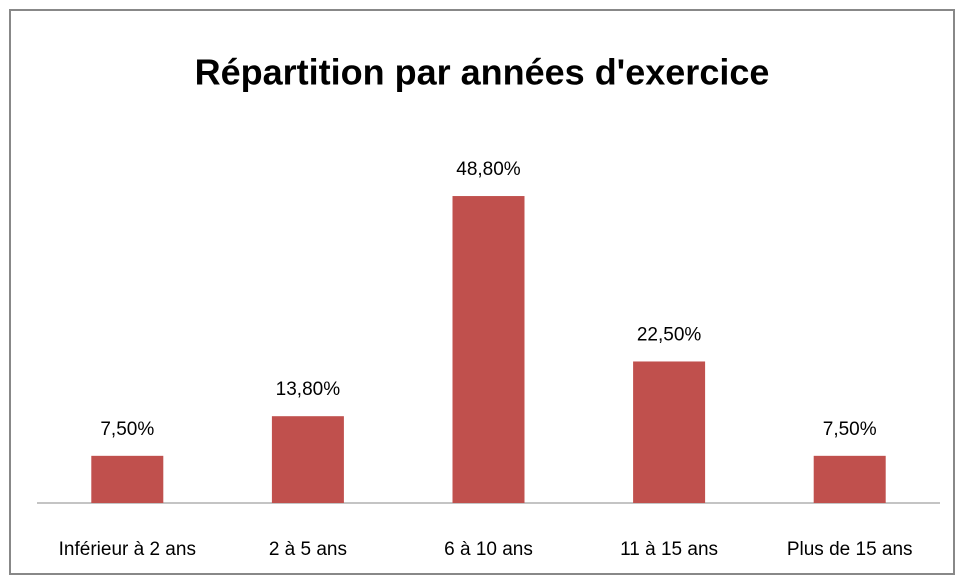 The height and width of the screenshot is (583, 960). I want to click on x-tick-label: 11 à 15 ans, so click(669, 549).